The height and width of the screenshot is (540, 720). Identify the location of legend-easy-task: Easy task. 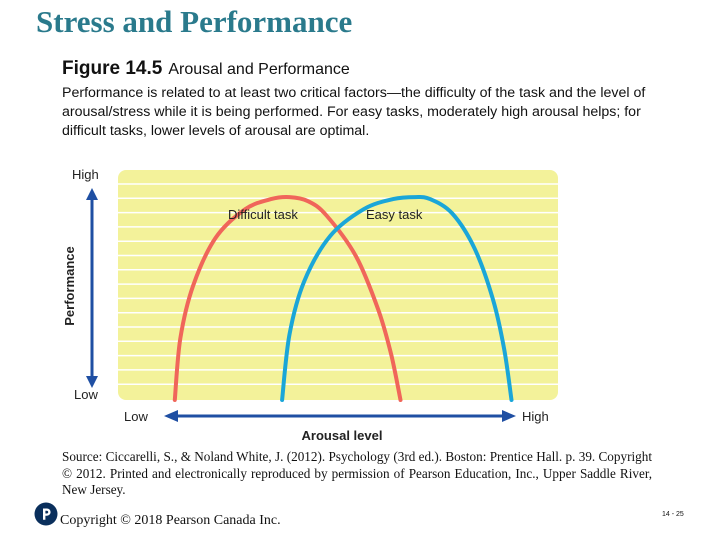
(394, 214).